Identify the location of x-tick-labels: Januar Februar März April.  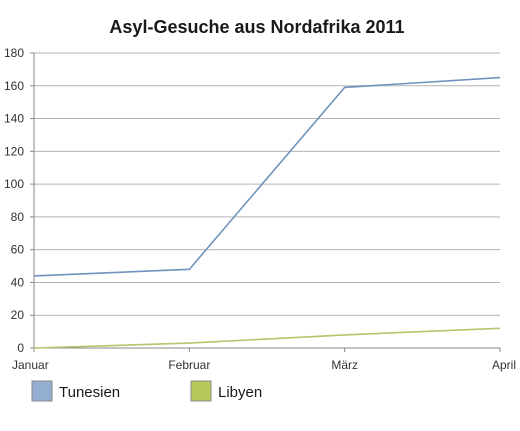
(264, 365).